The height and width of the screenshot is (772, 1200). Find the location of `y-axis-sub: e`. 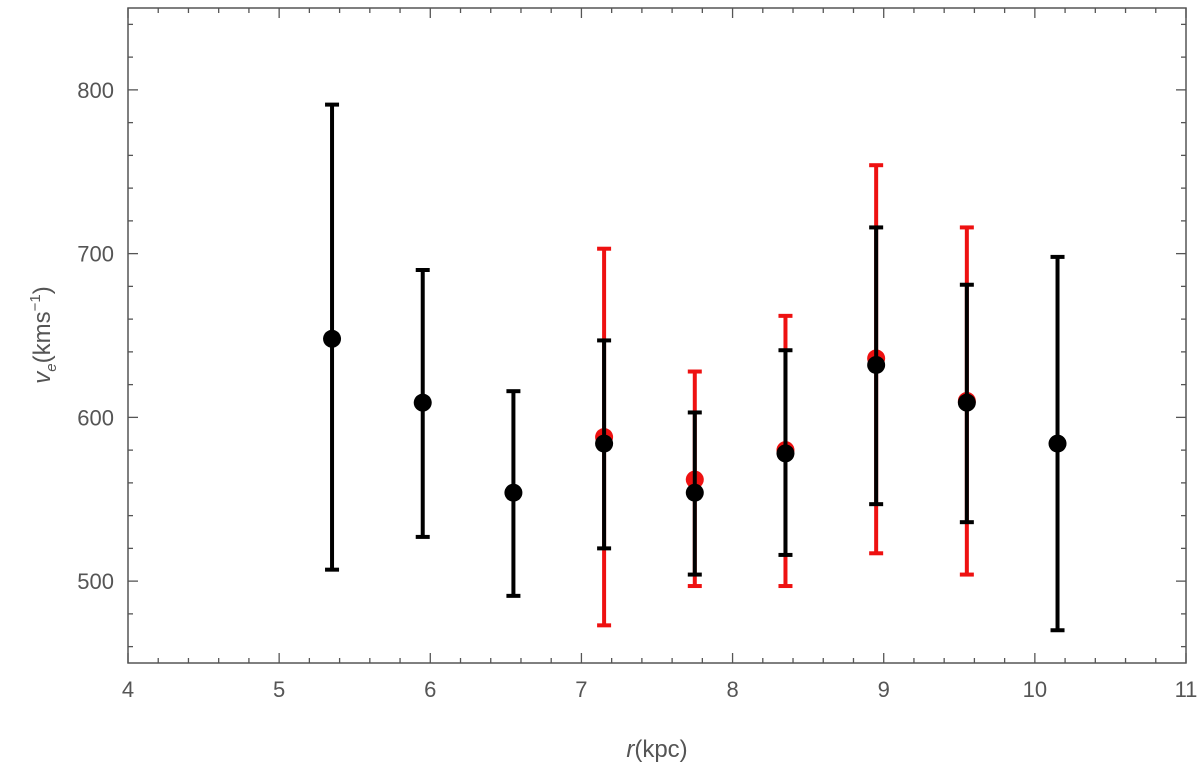

y-axis-sub: e is located at coordinates (51, 367).